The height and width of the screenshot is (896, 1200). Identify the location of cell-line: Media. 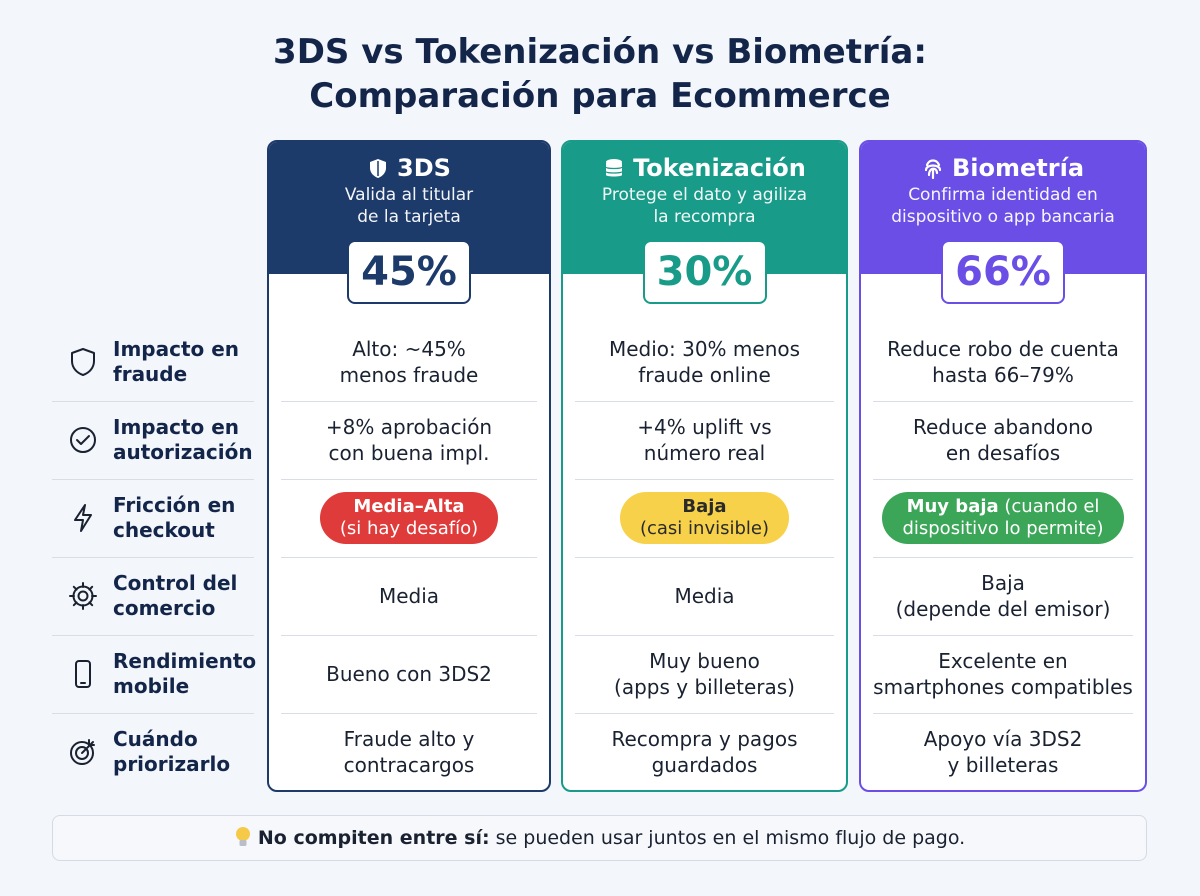
(704, 596).